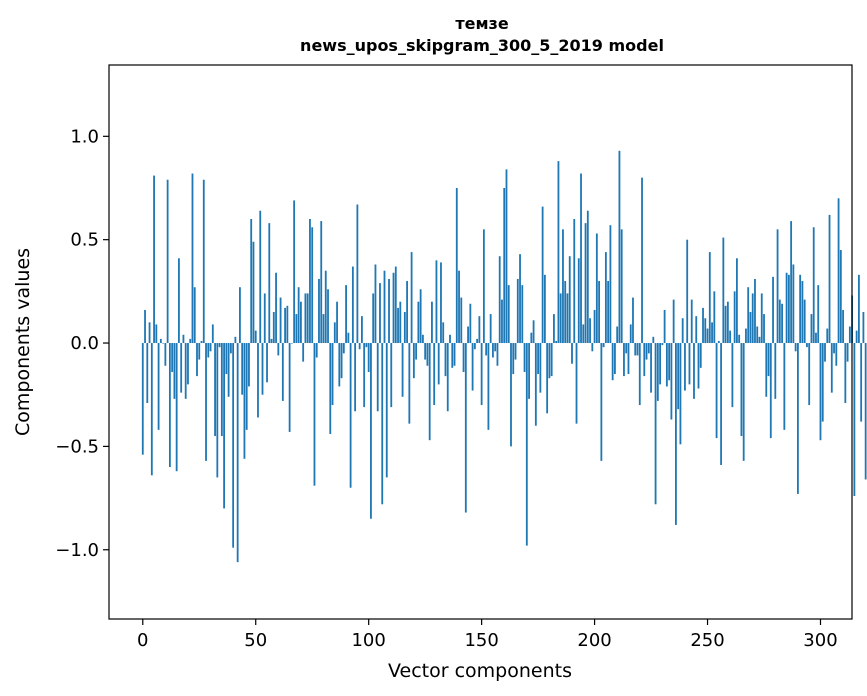 The image size is (867, 696). What do you see at coordinates (480, 671) in the screenshot?
I see `x-axis-label: Vector components` at bounding box center [480, 671].